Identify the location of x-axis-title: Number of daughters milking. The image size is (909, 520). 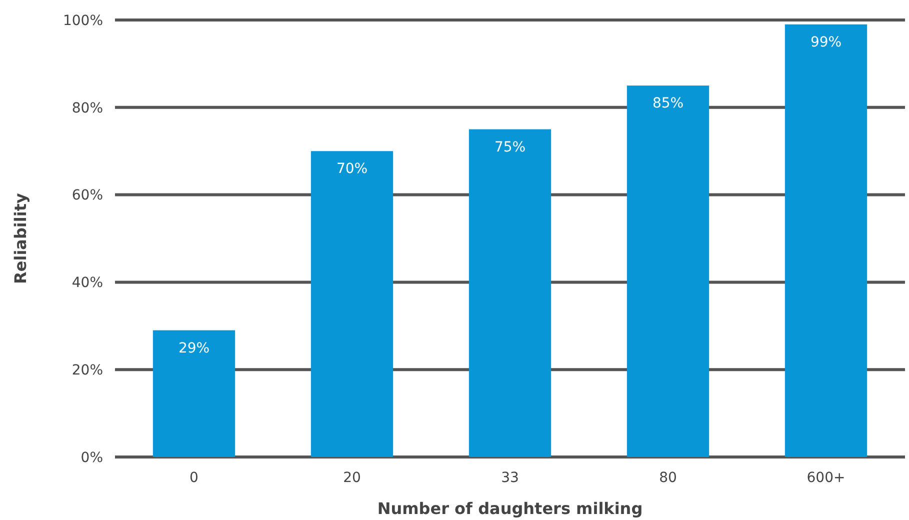
(510, 508).